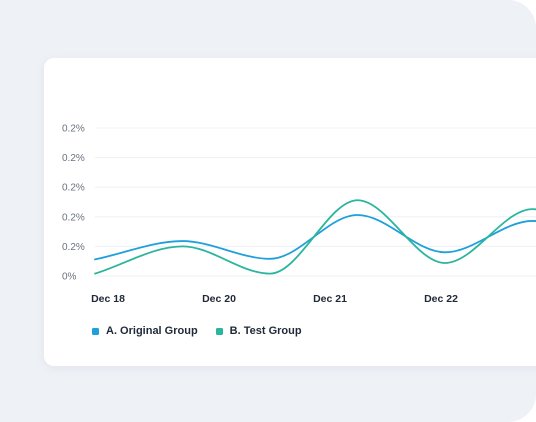 This screenshot has height=422, width=536. I want to click on series-line-original-group, so click(315, 237).